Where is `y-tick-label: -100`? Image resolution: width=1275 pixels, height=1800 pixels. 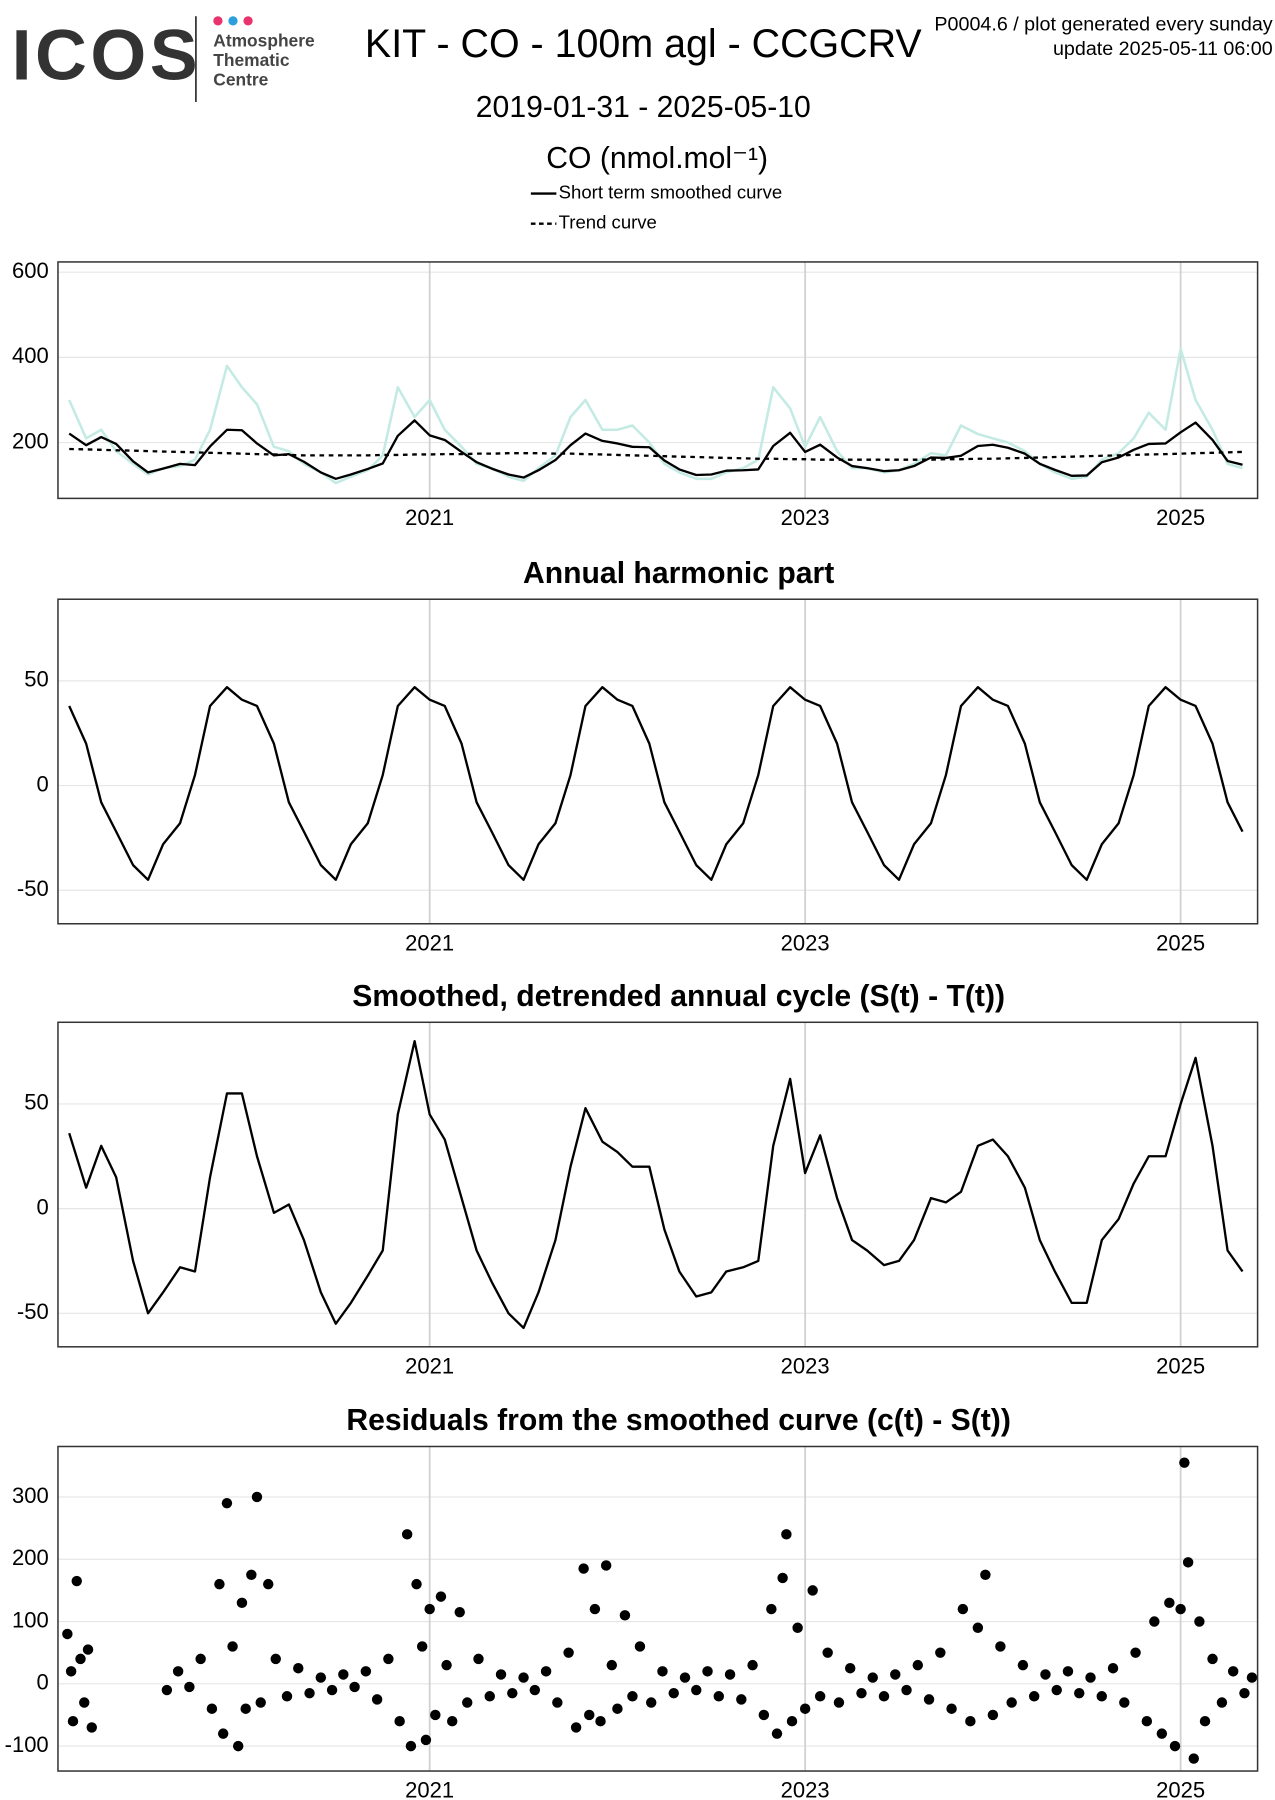
y-tick-label: -100 is located at coordinates (27, 1744).